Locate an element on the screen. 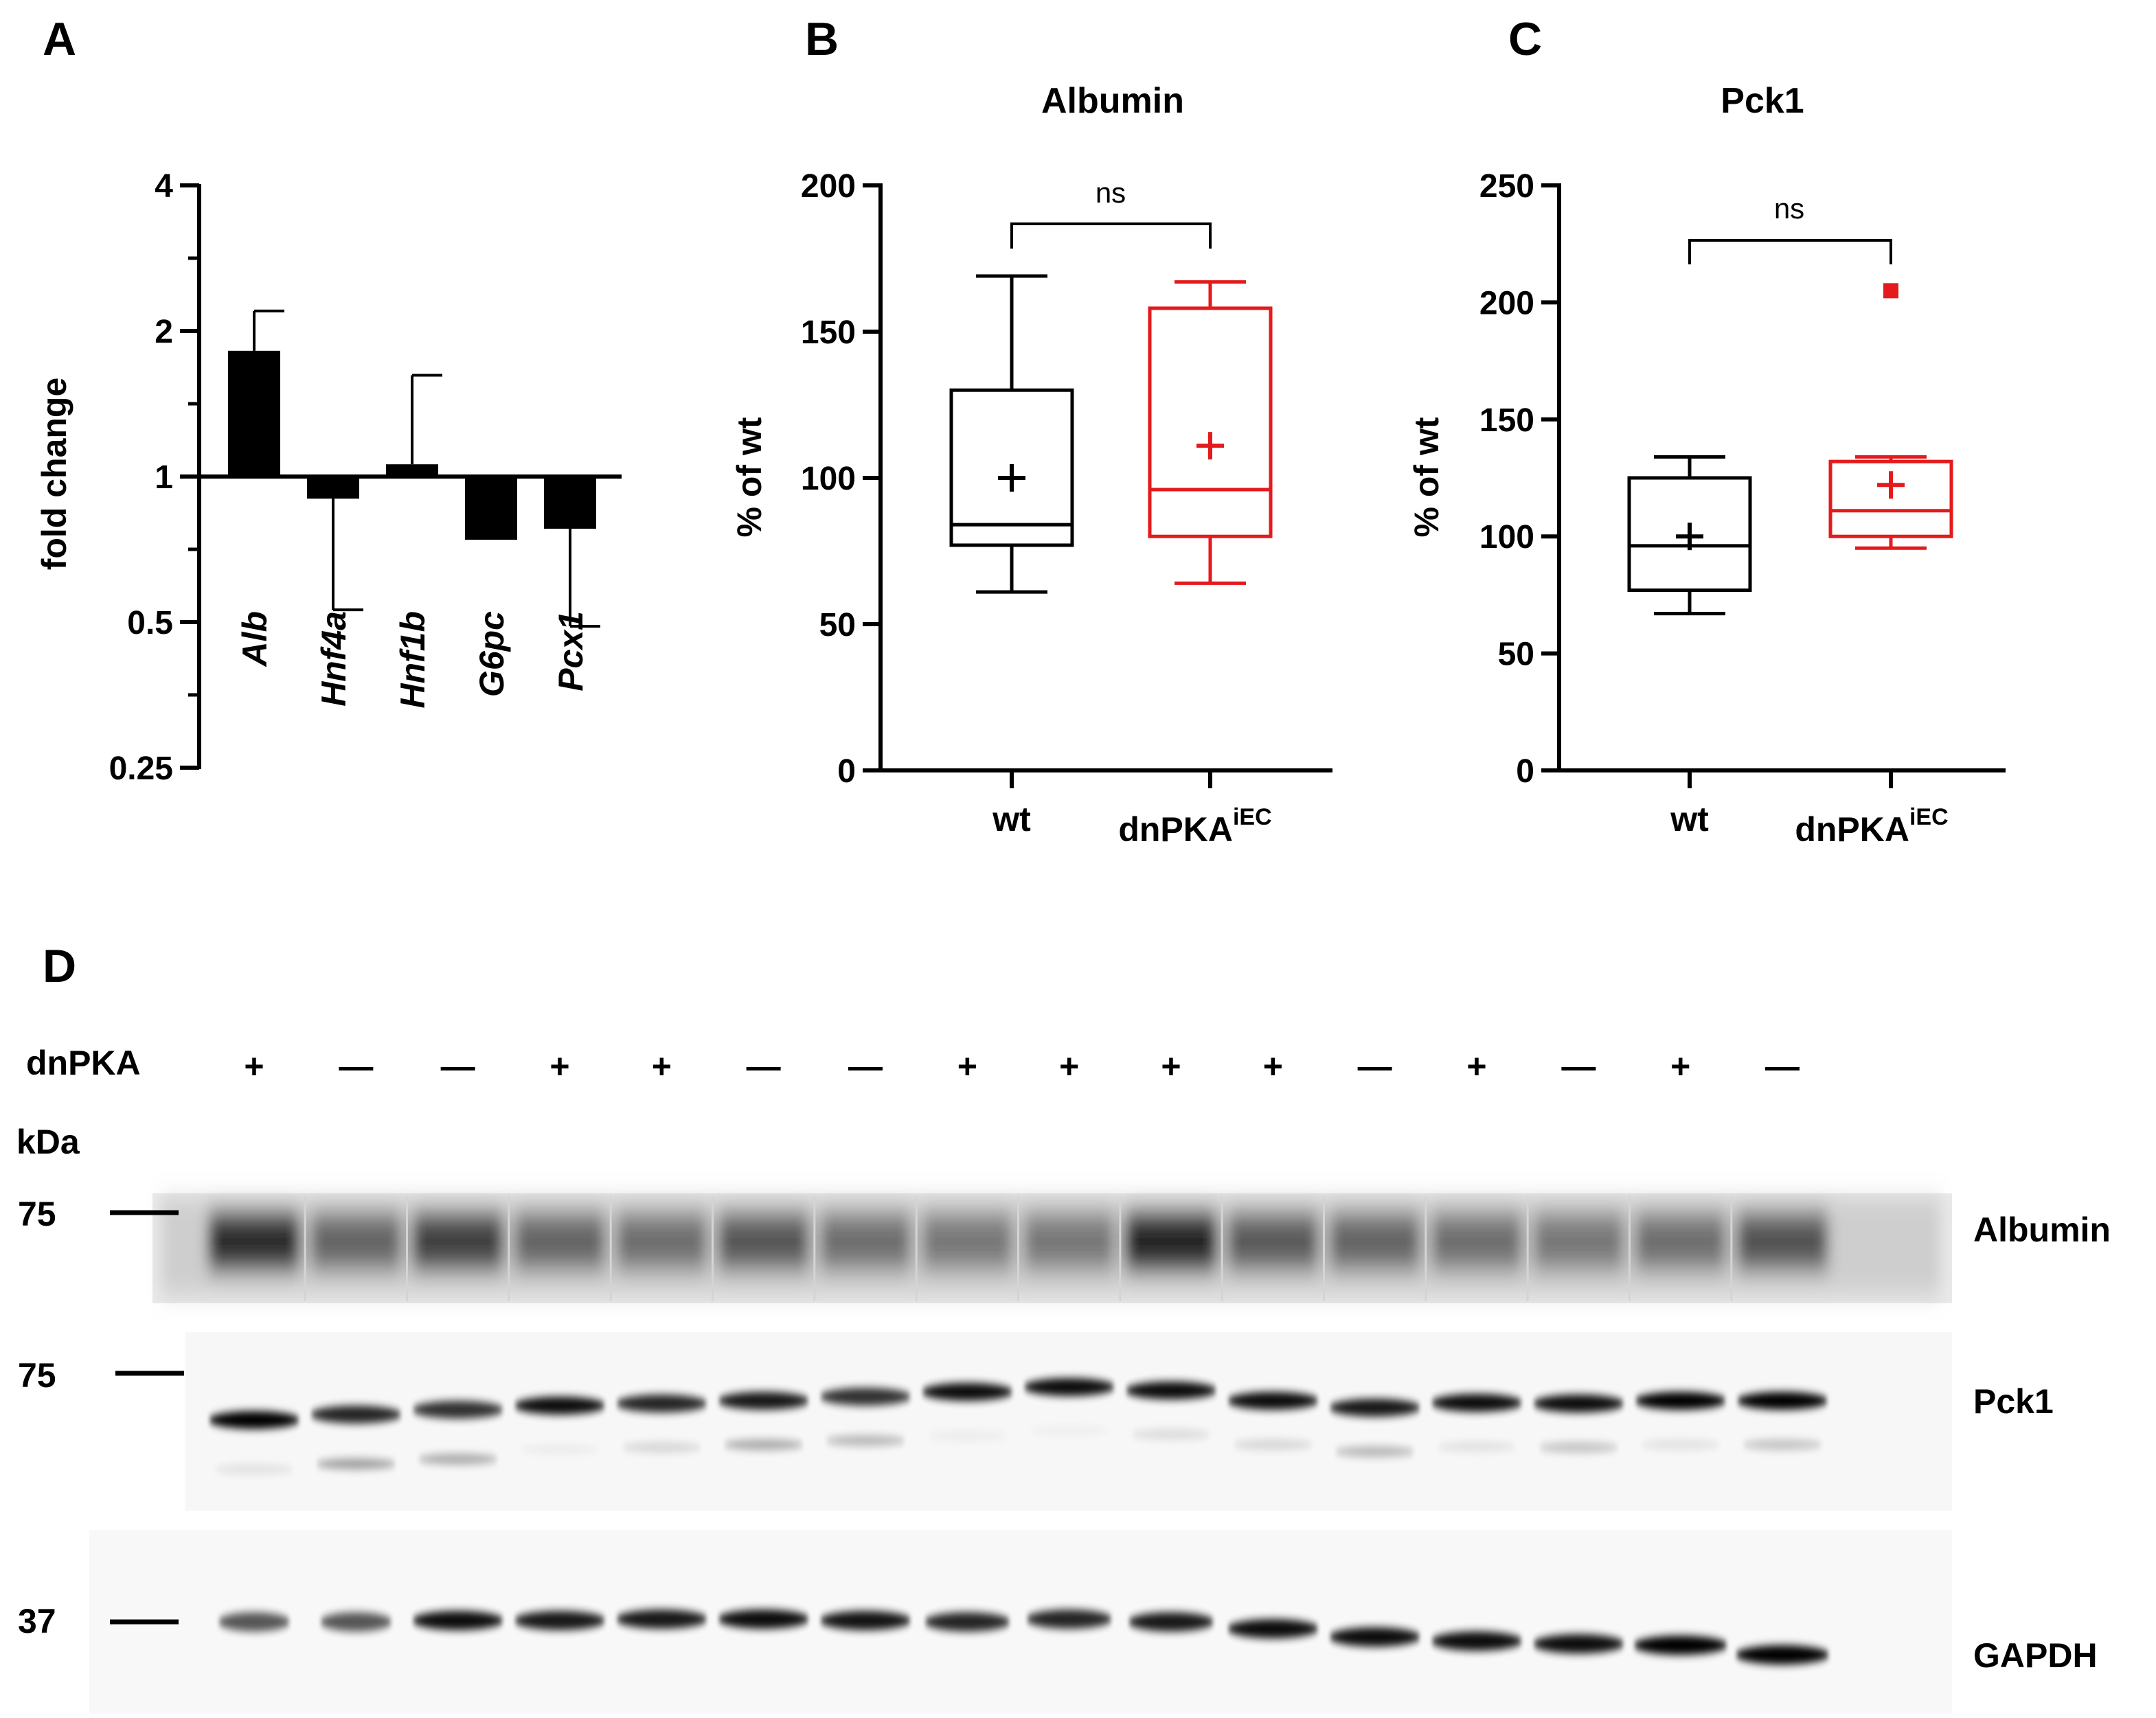  band-label-gapdh: GAPDH is located at coordinates (2035, 1656).